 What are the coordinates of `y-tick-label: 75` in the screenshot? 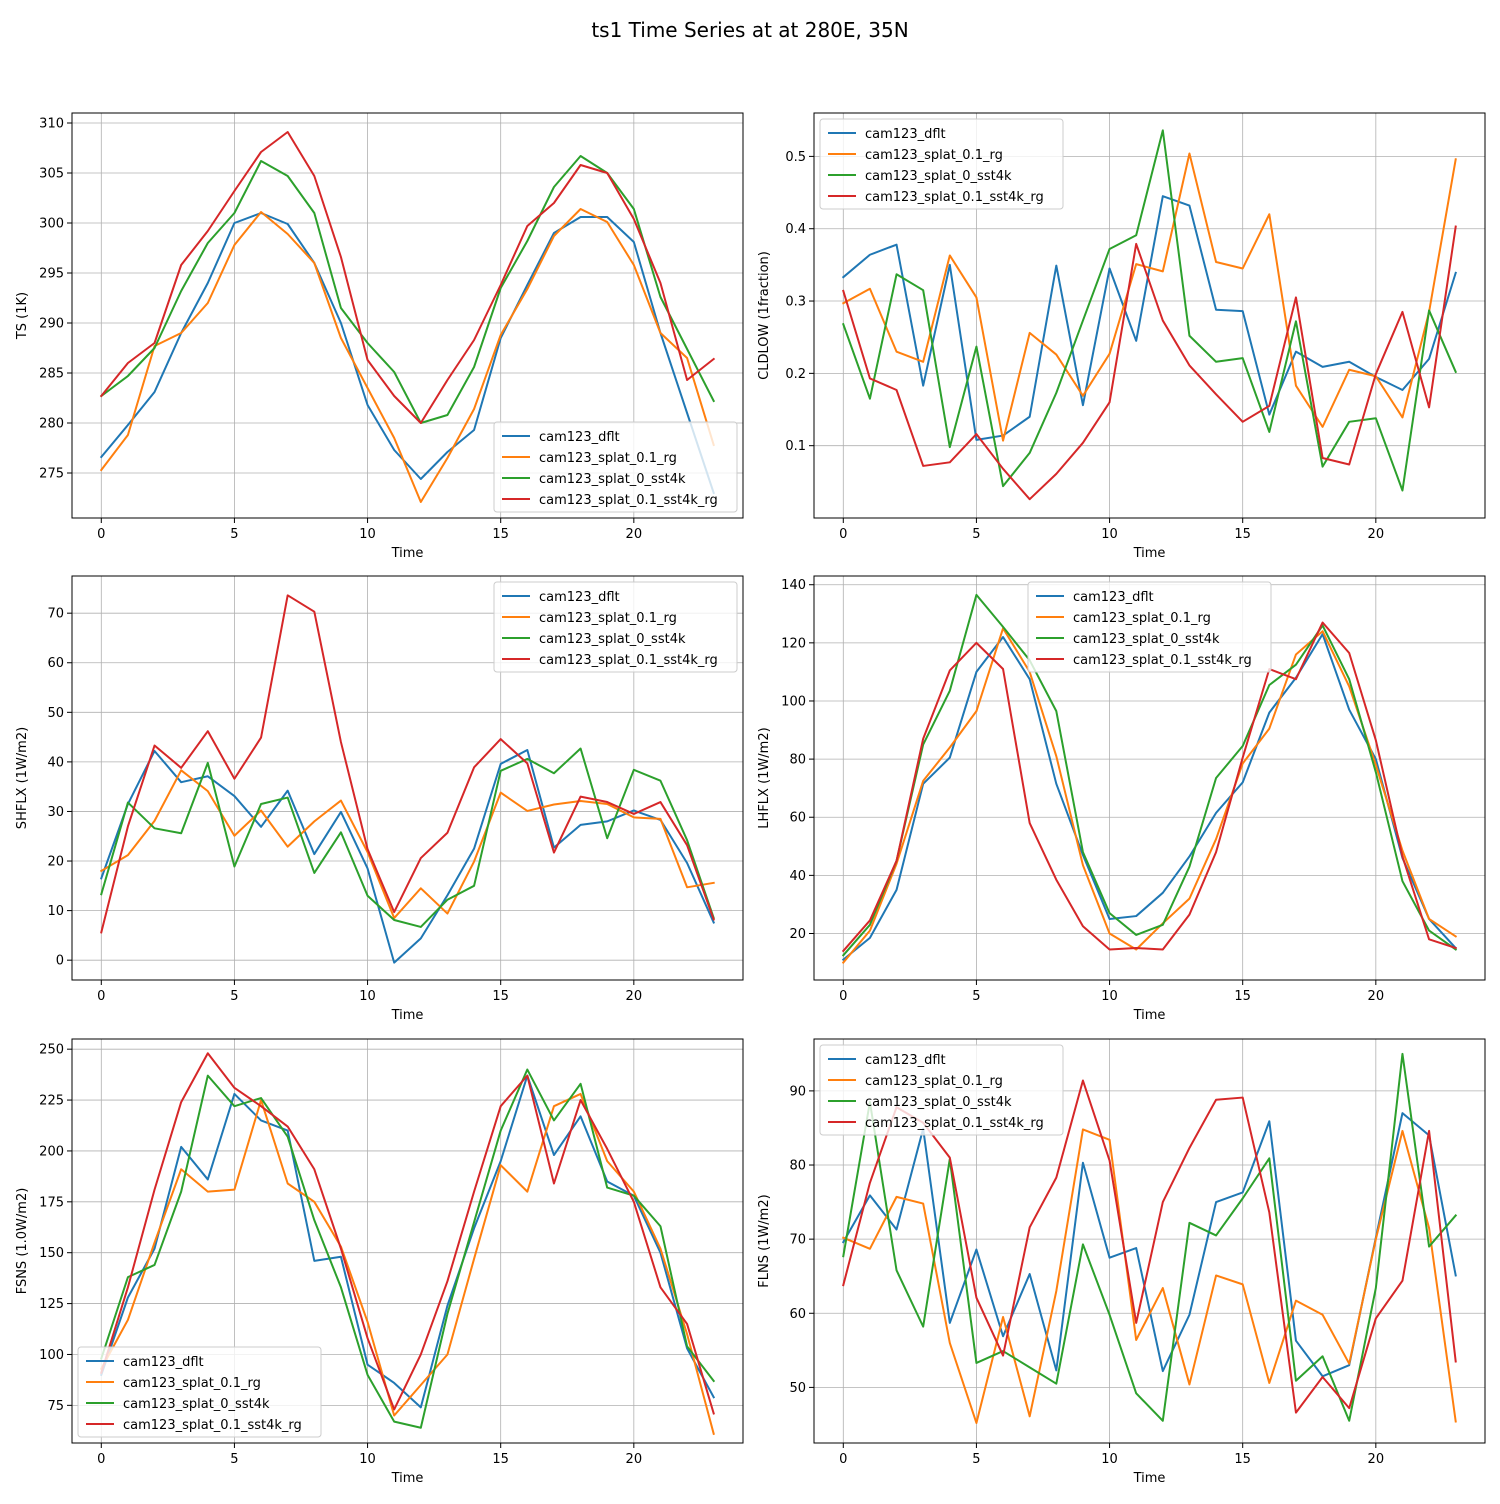 It's located at (55, 1406).